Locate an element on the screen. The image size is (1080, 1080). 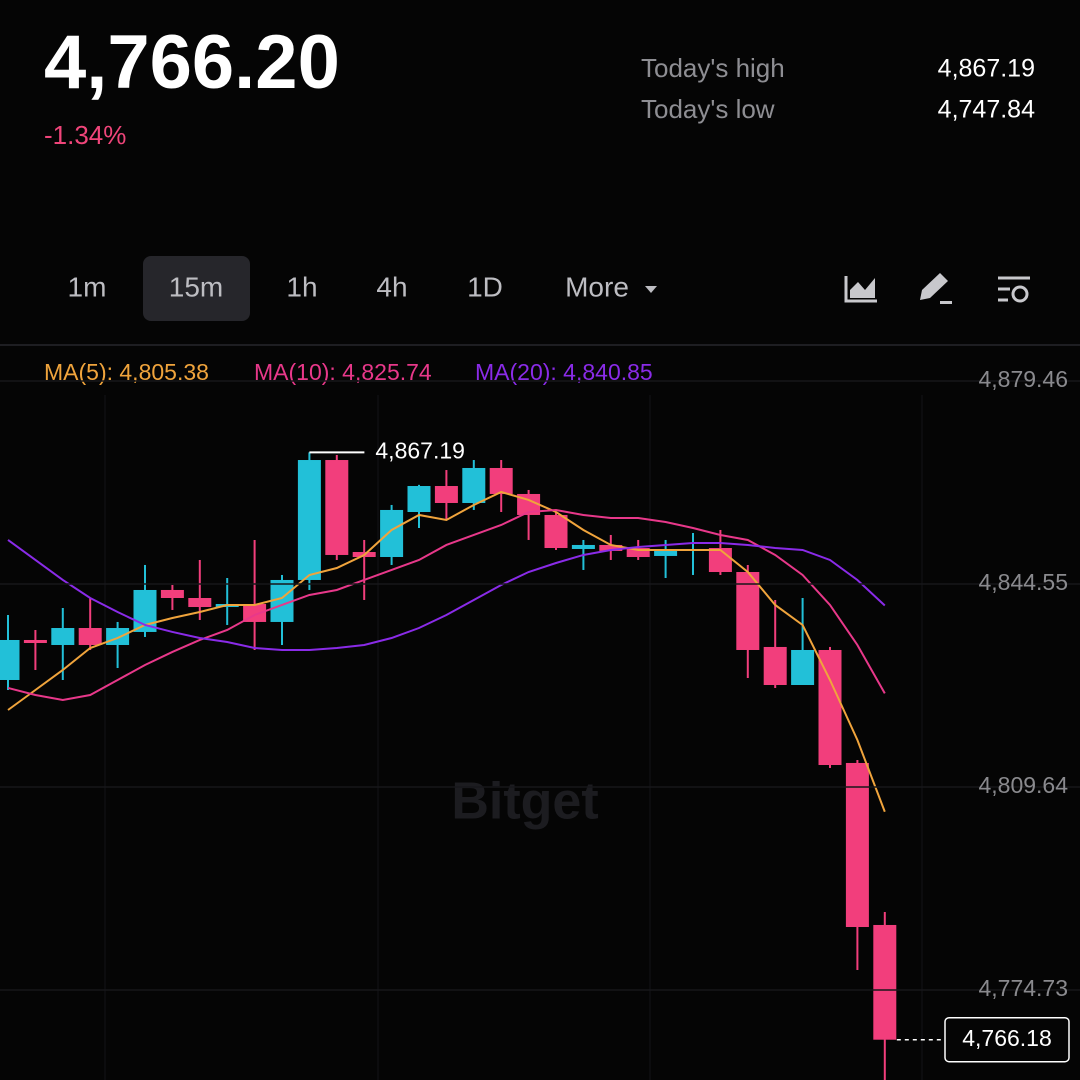
stat-label: Today's high is located at coordinates (713, 68).